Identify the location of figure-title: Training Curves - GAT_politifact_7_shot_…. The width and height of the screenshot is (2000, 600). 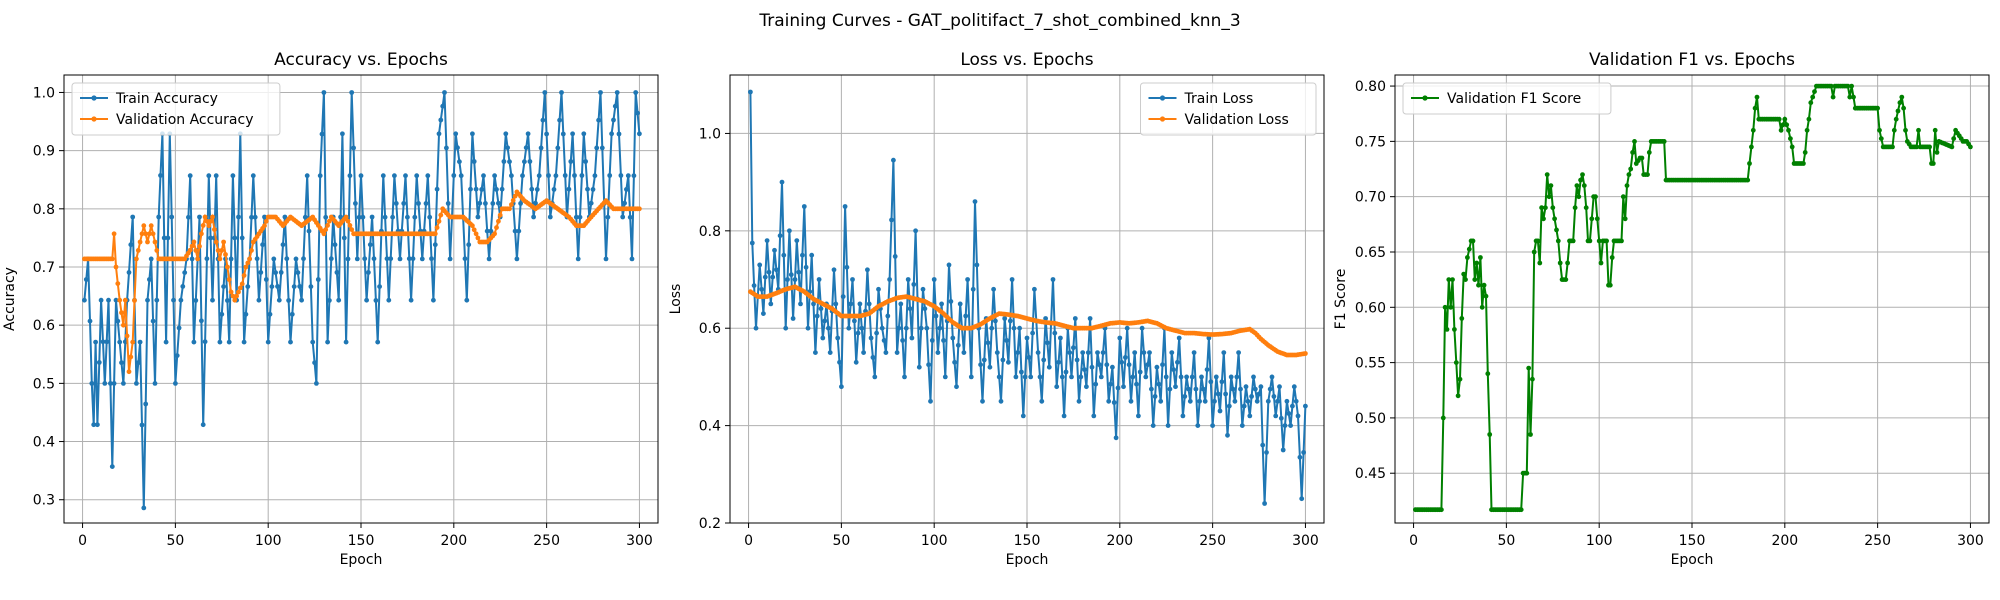
(999, 21).